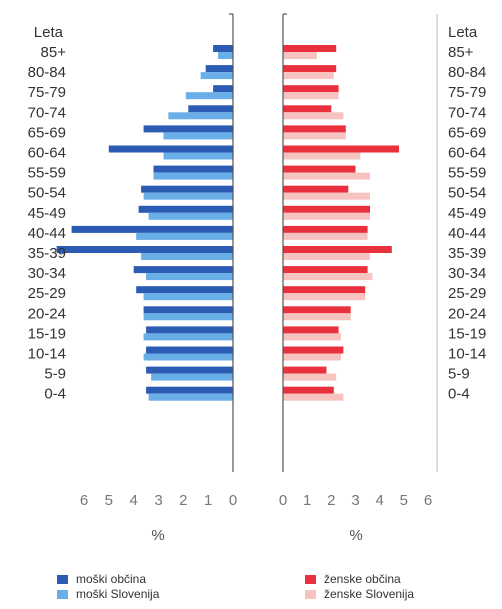 This screenshot has height=609, width=502. What do you see at coordinates (310, 48) in the screenshot?
I see `bar-zenske-obcina-85-` at bounding box center [310, 48].